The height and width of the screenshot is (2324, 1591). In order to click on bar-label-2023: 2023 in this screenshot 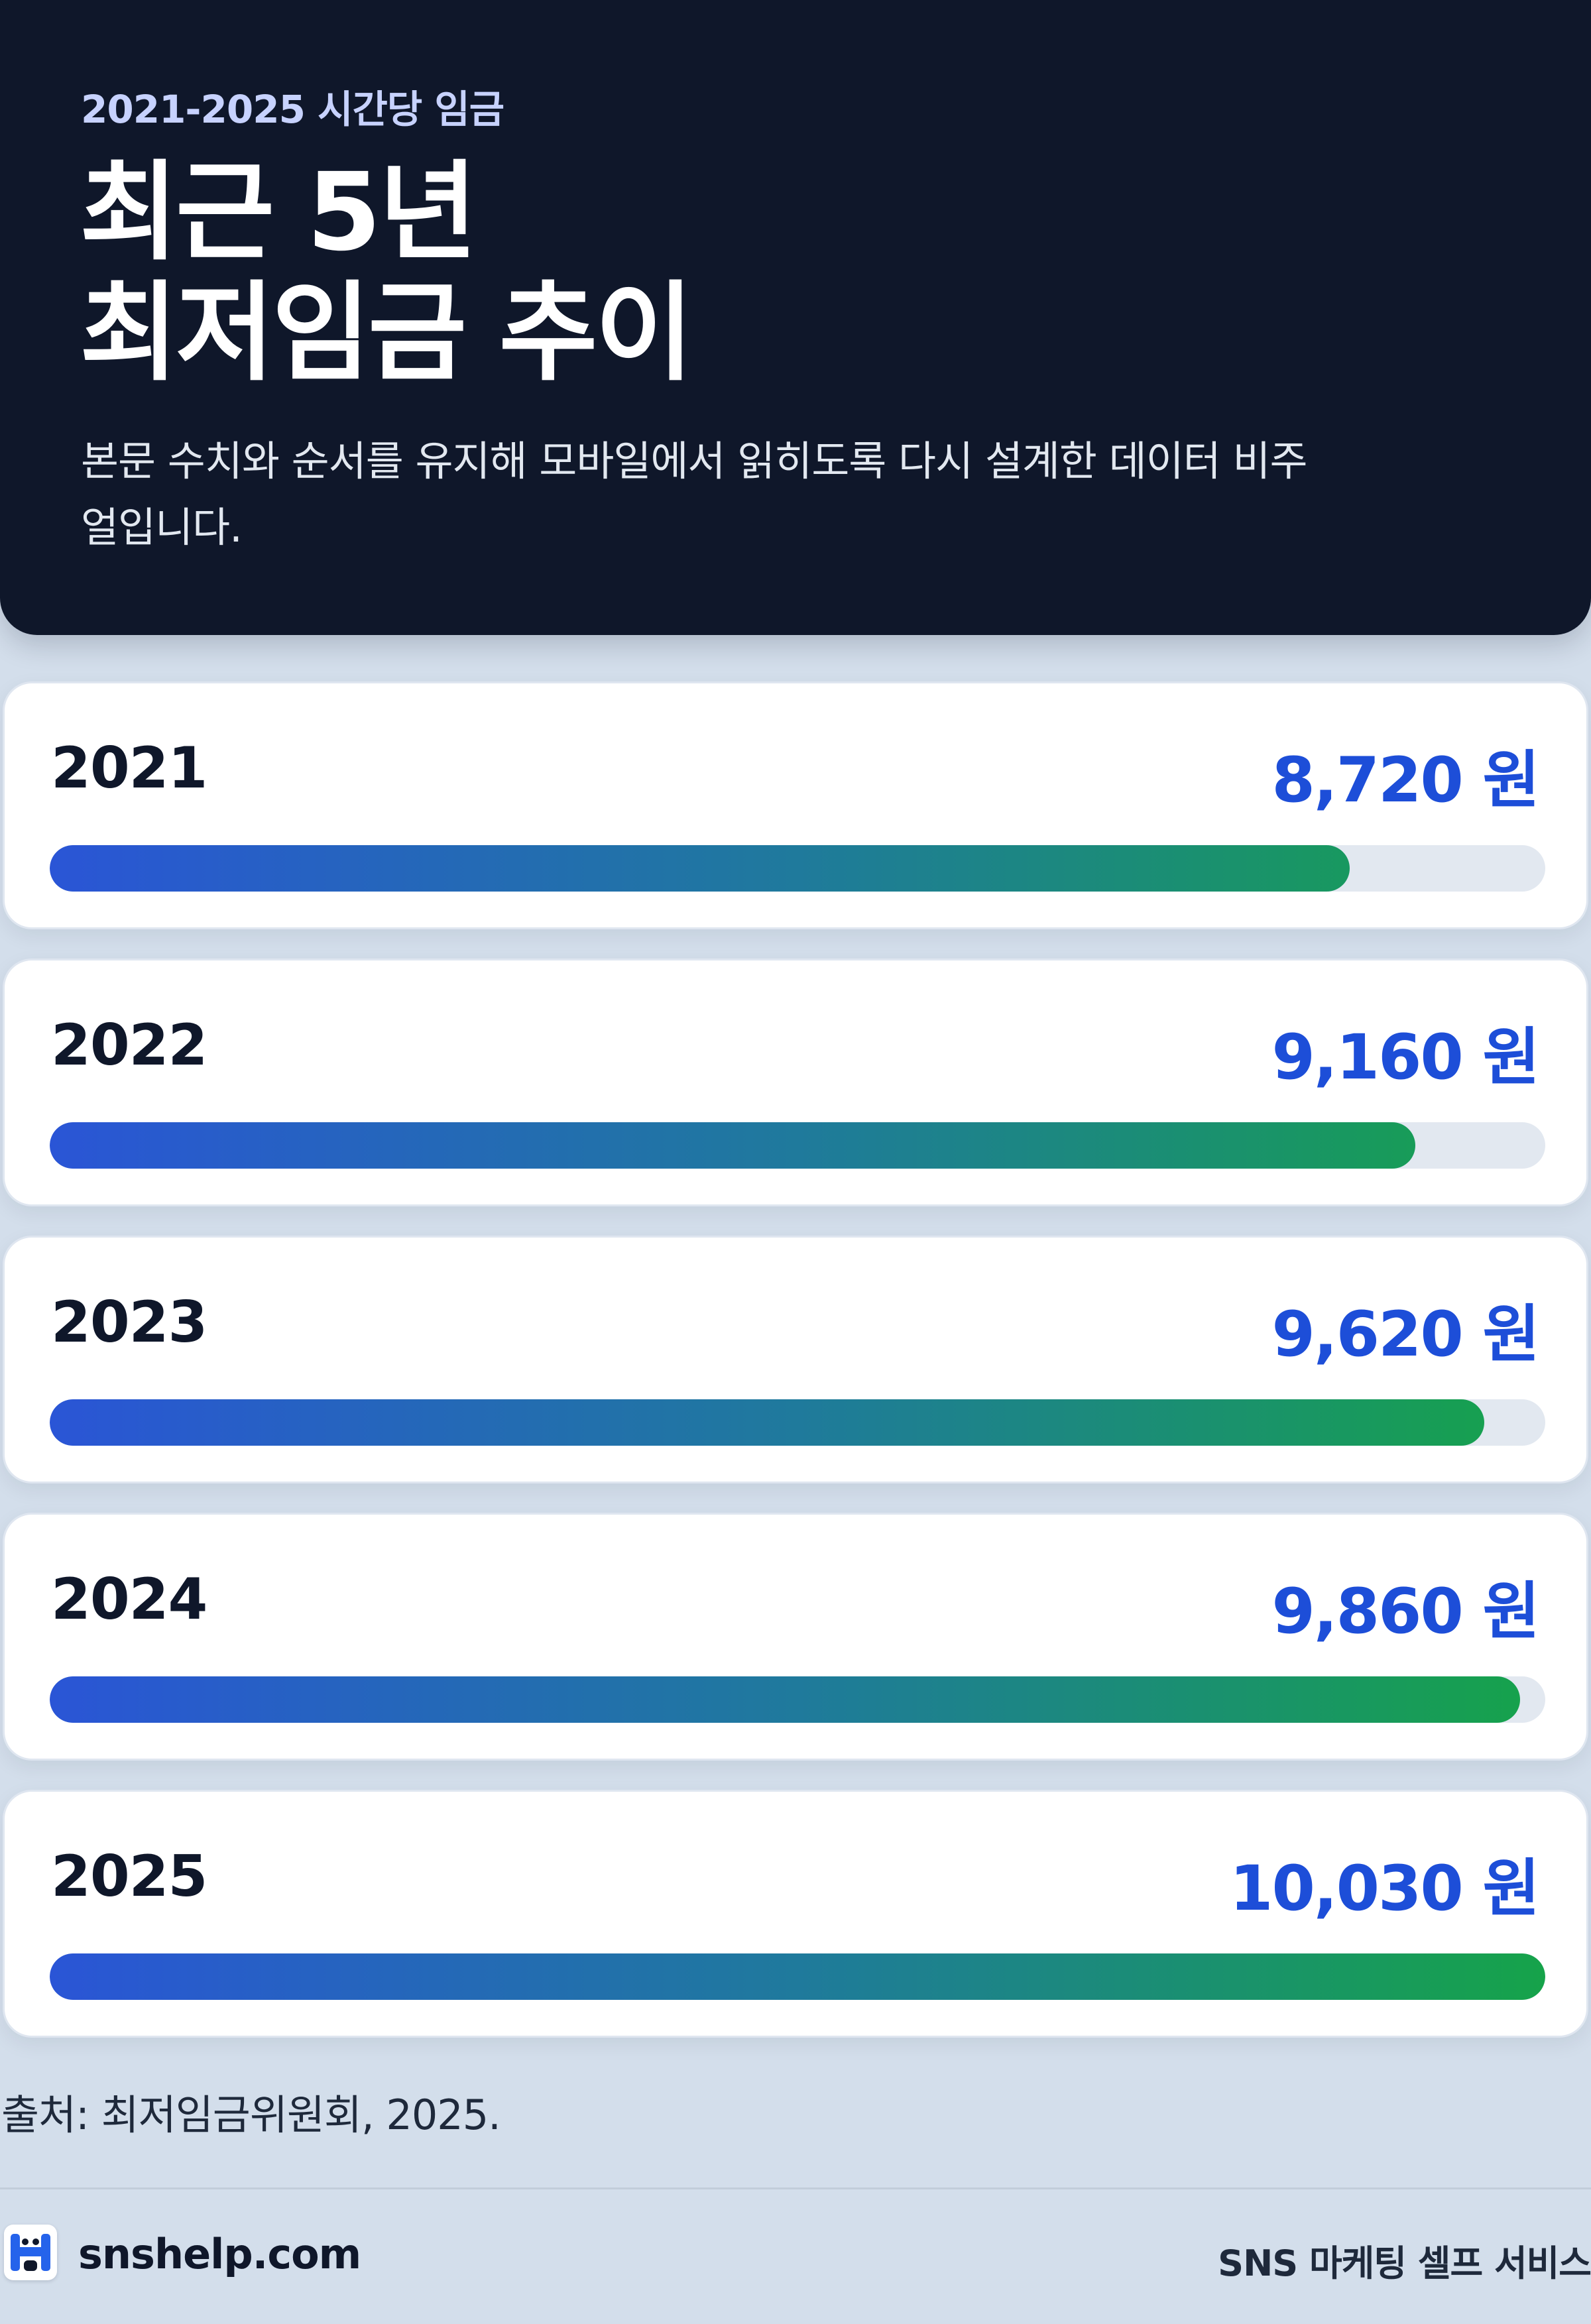, I will do `click(129, 1322)`.